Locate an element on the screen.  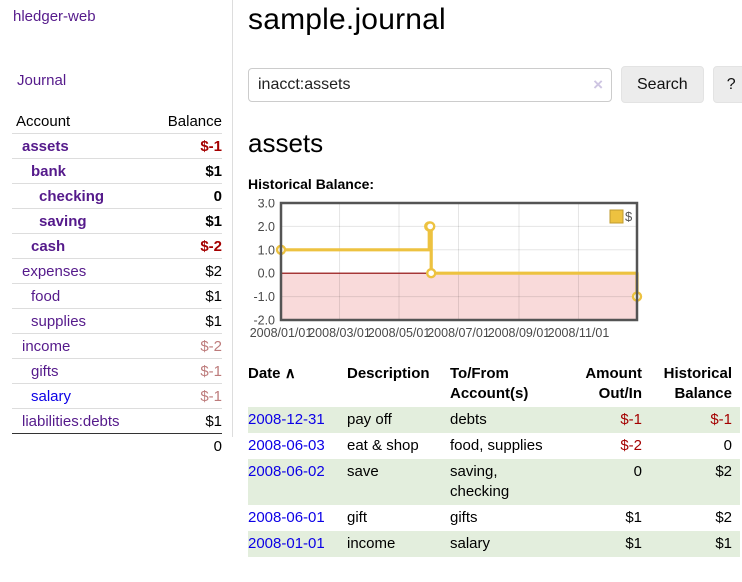
account-table-header: Account Balance is located at coordinates (117, 121).